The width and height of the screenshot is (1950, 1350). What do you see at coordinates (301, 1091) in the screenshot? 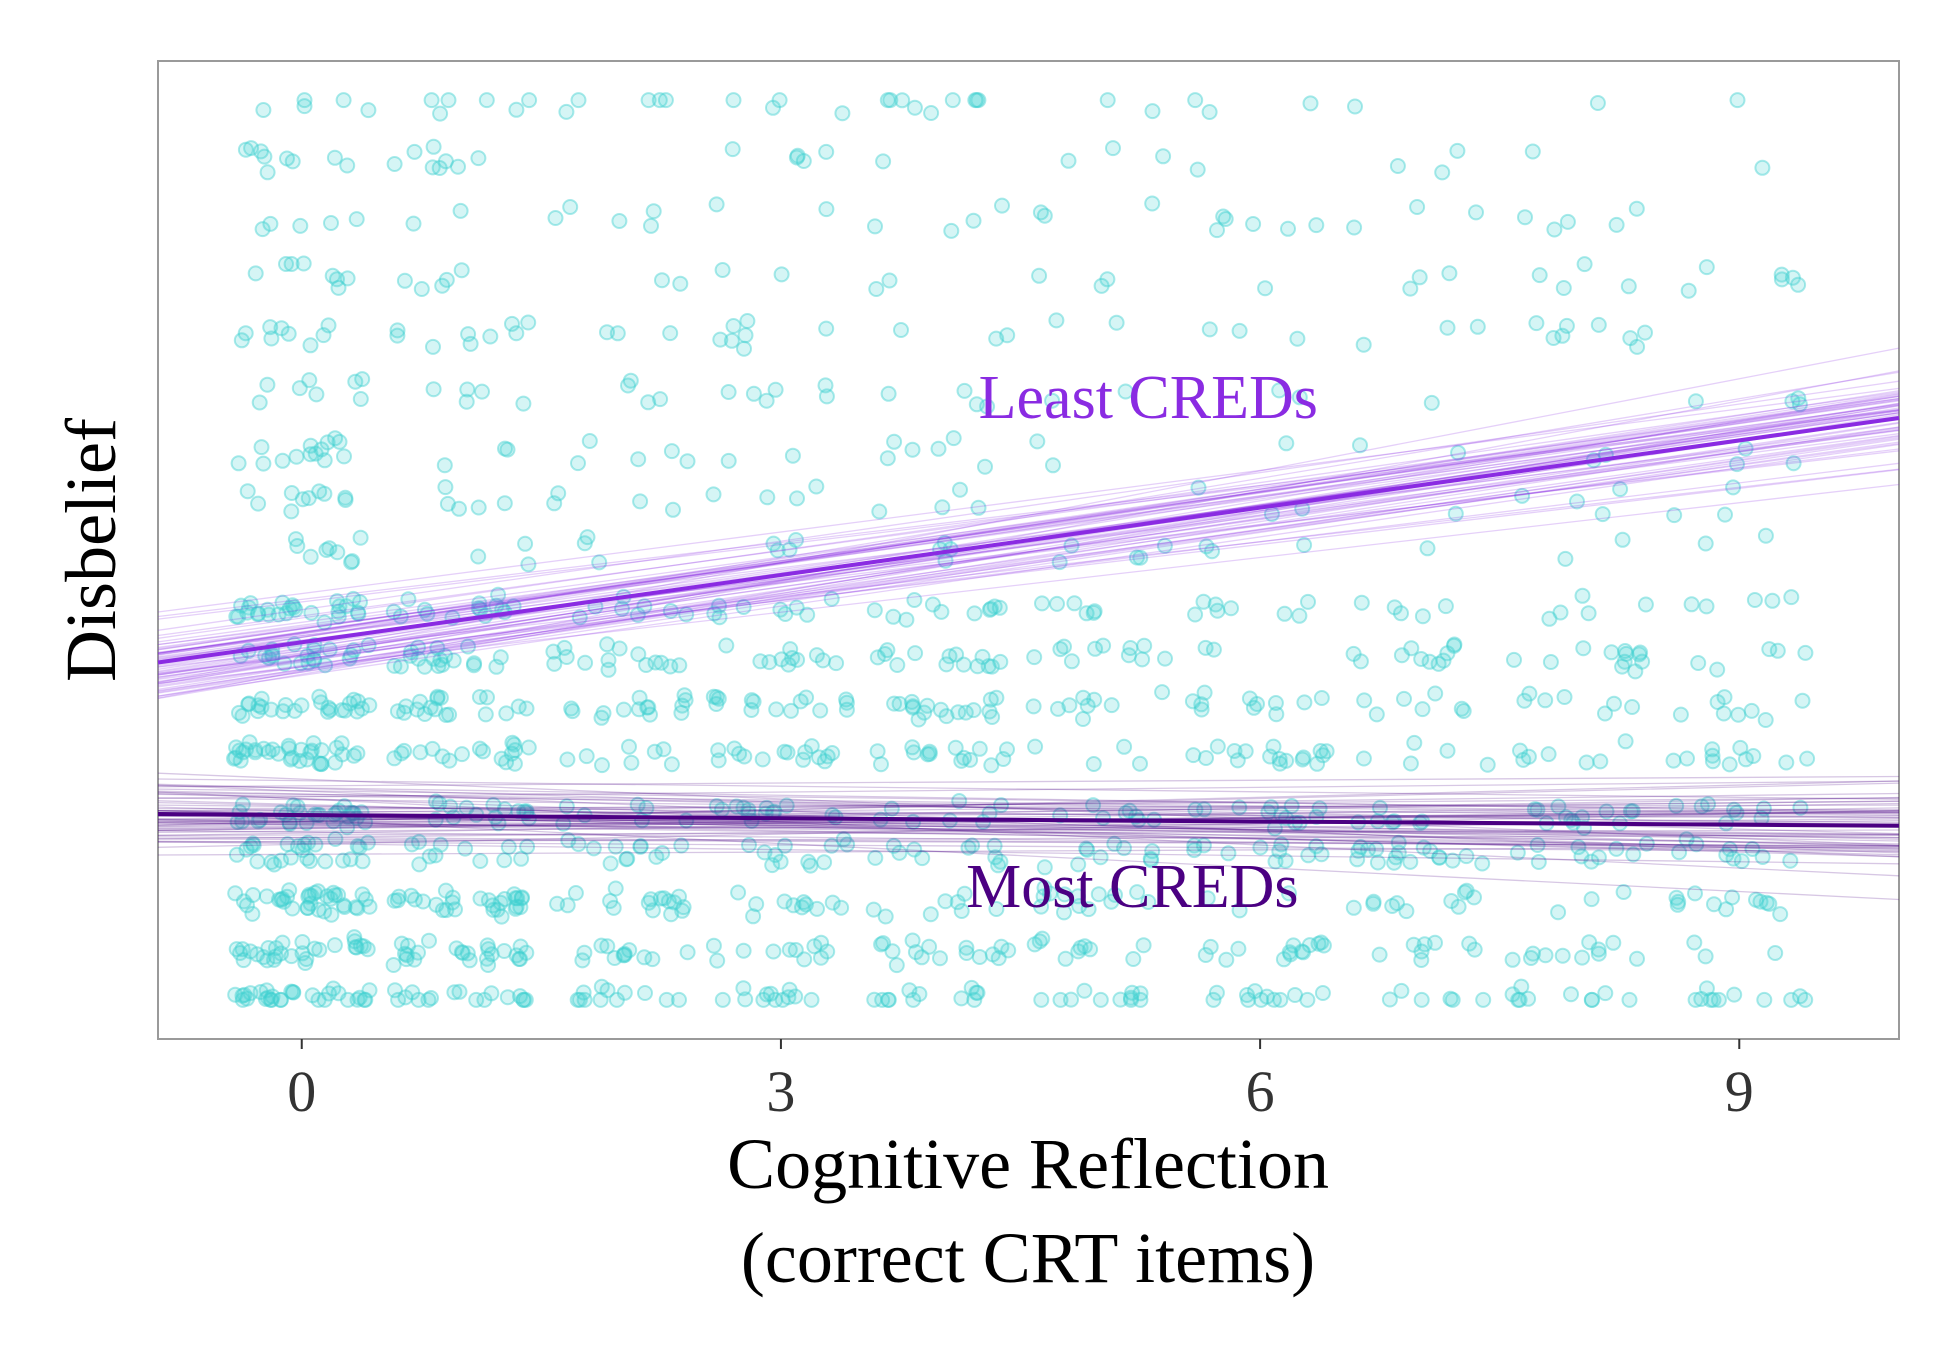
I see `x-tick-label: 0` at bounding box center [301, 1091].